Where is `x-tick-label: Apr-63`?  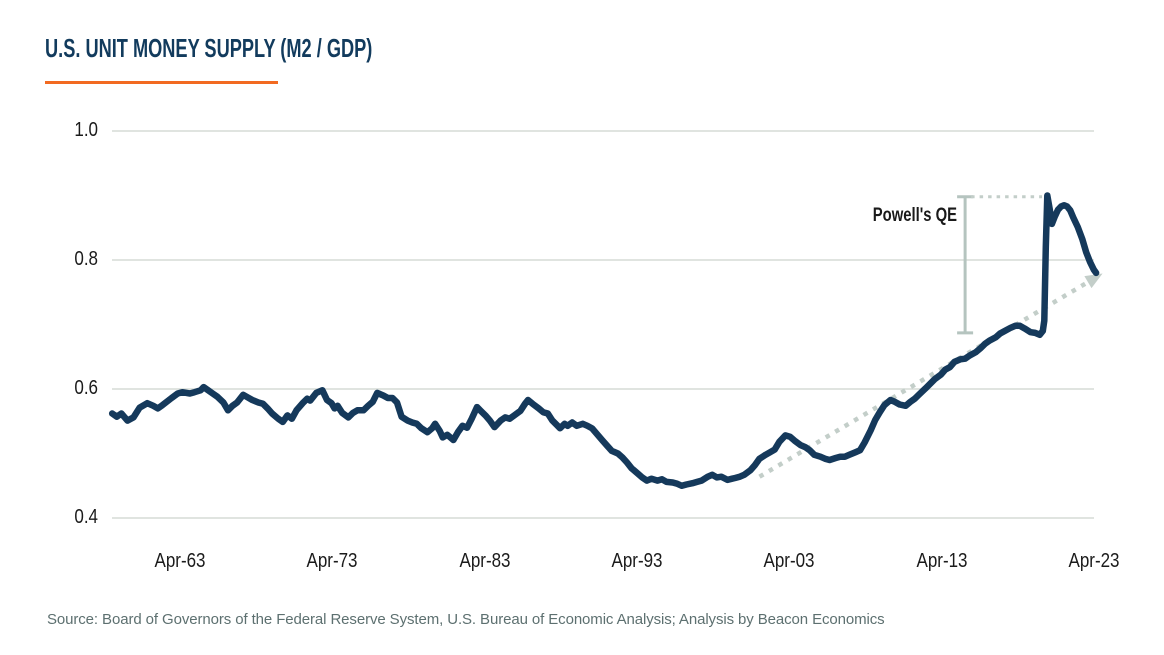
x-tick-label: Apr-63 is located at coordinates (180, 561).